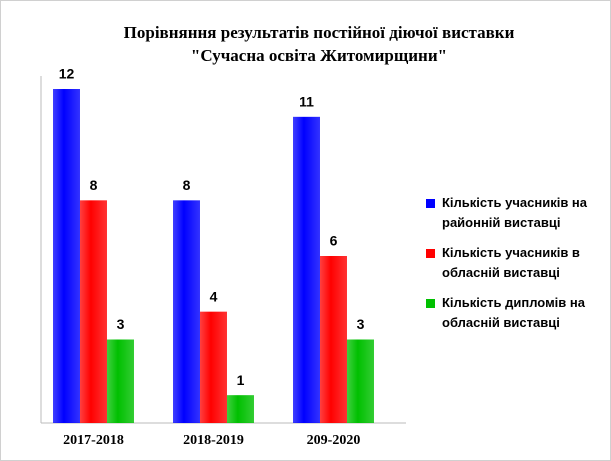 The image size is (611, 461). Describe the element at coordinates (93, 440) in the screenshot. I see `x-tick-label: 2017-2018` at that location.